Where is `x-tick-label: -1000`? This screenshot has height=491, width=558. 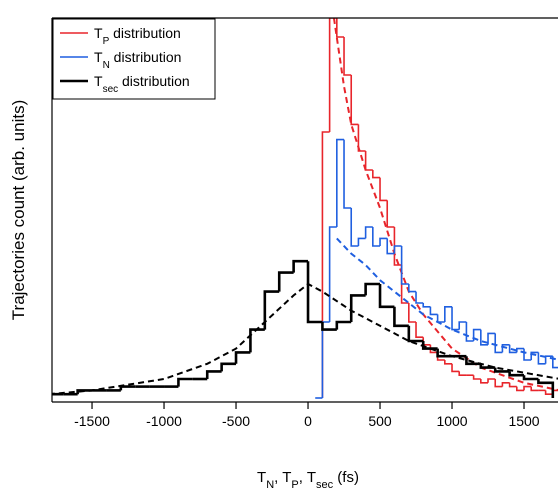 x-tick-label: -1000 is located at coordinates (164, 421).